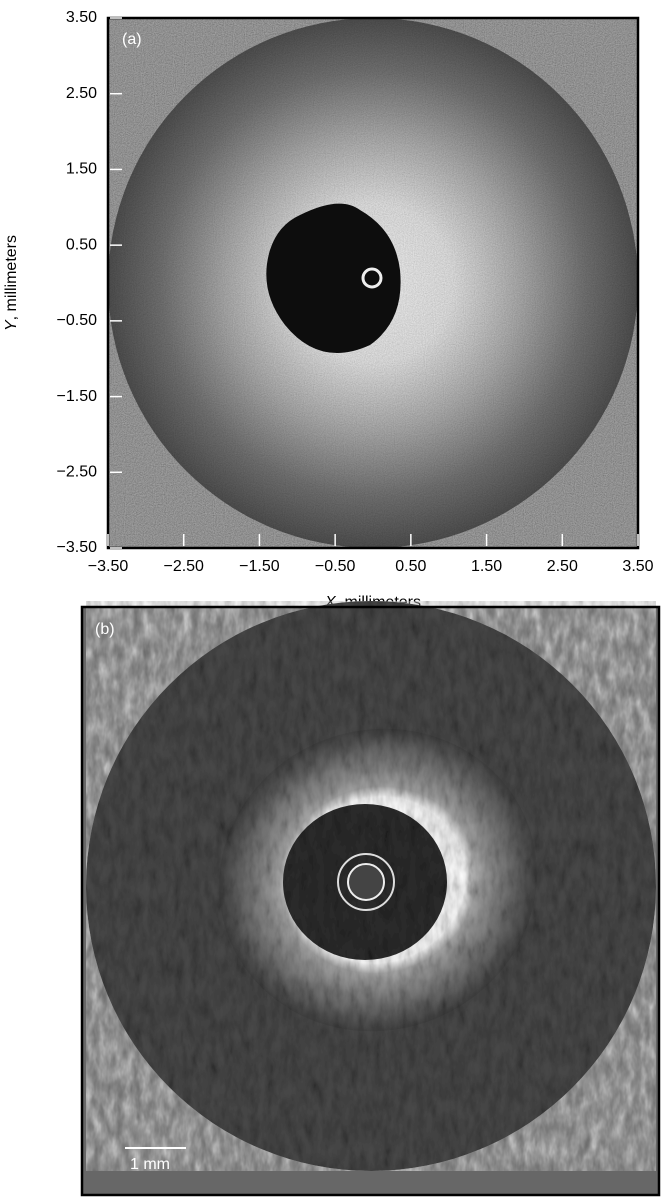 The height and width of the screenshot is (1198, 662). What do you see at coordinates (81, 93) in the screenshot?
I see `y-tick-label: 2.50` at bounding box center [81, 93].